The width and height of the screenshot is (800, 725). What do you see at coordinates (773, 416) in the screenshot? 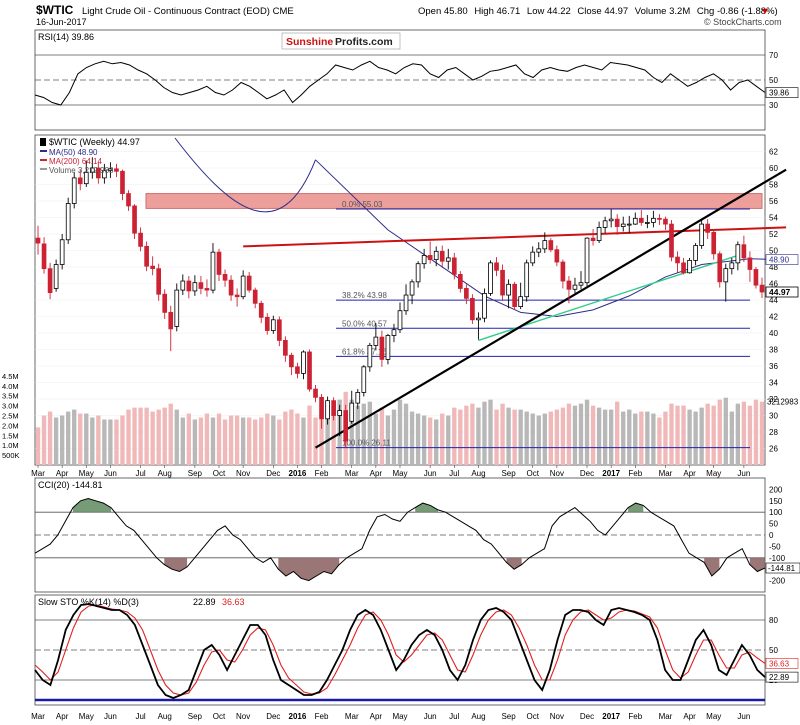
I see `price-y-tick: 30` at bounding box center [773, 416].